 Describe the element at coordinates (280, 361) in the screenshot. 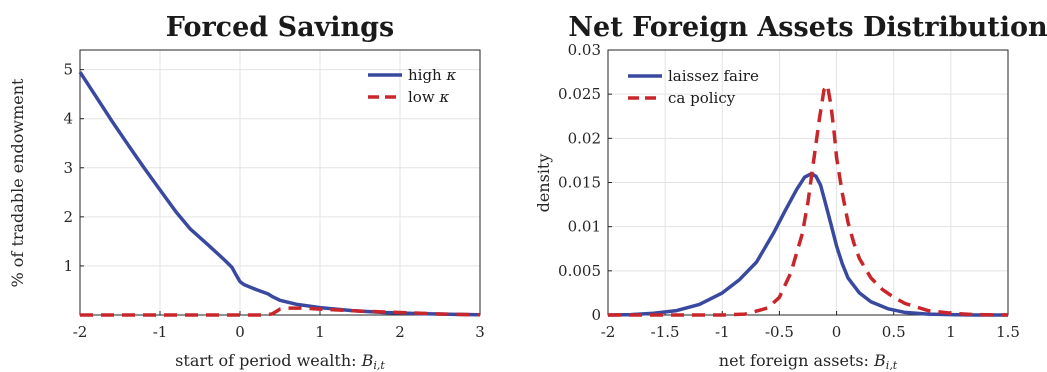

I see `x-axis-label: start of period wealth: Bi,t` at that location.